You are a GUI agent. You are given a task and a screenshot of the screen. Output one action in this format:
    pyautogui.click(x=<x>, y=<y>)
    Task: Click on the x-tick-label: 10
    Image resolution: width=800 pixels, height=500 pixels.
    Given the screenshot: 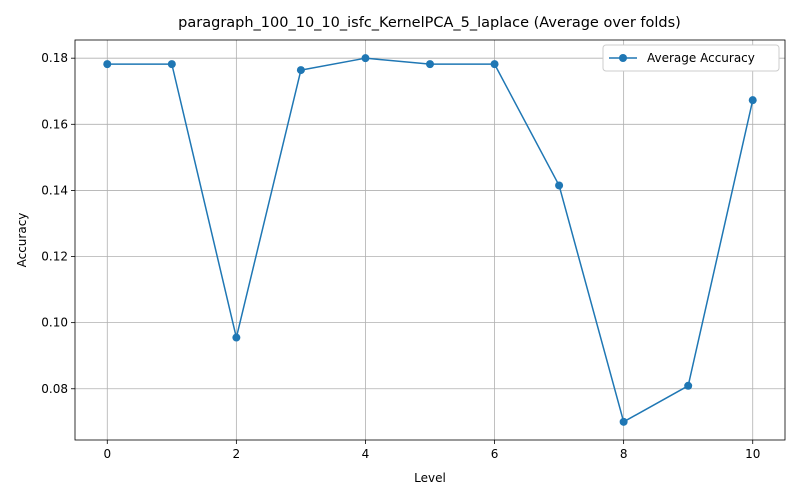 What is the action you would take?
    pyautogui.click(x=752, y=454)
    